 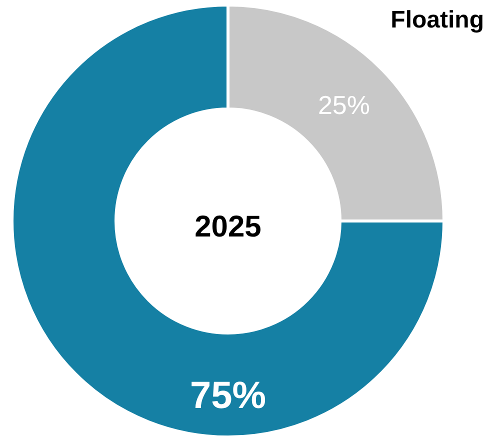 I want to click on slice-label: Floating, so click(x=437, y=20).